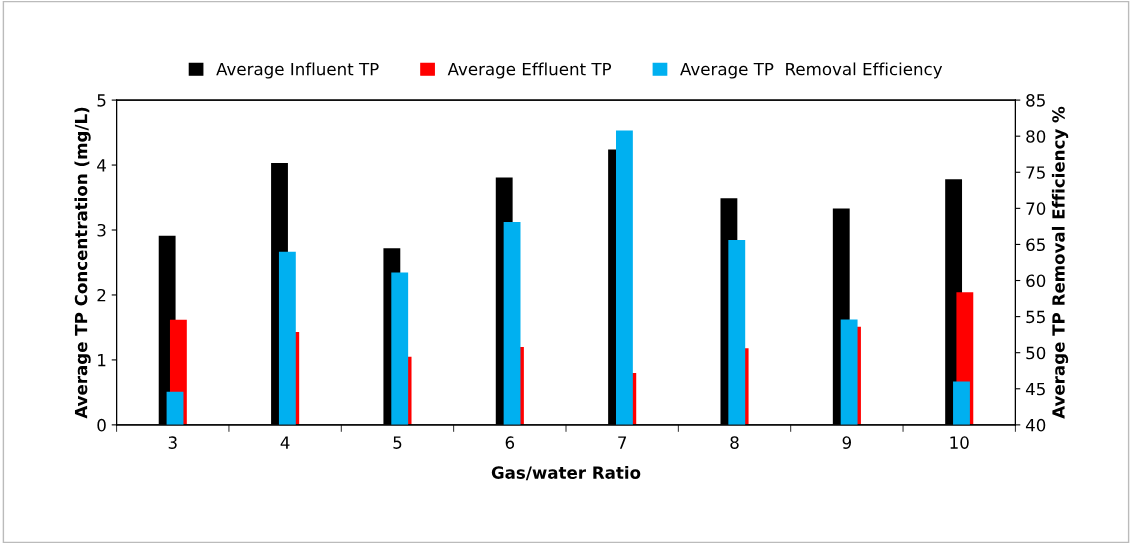  Describe the element at coordinates (959, 442) in the screenshot. I see `x-tick-label: 10` at that location.